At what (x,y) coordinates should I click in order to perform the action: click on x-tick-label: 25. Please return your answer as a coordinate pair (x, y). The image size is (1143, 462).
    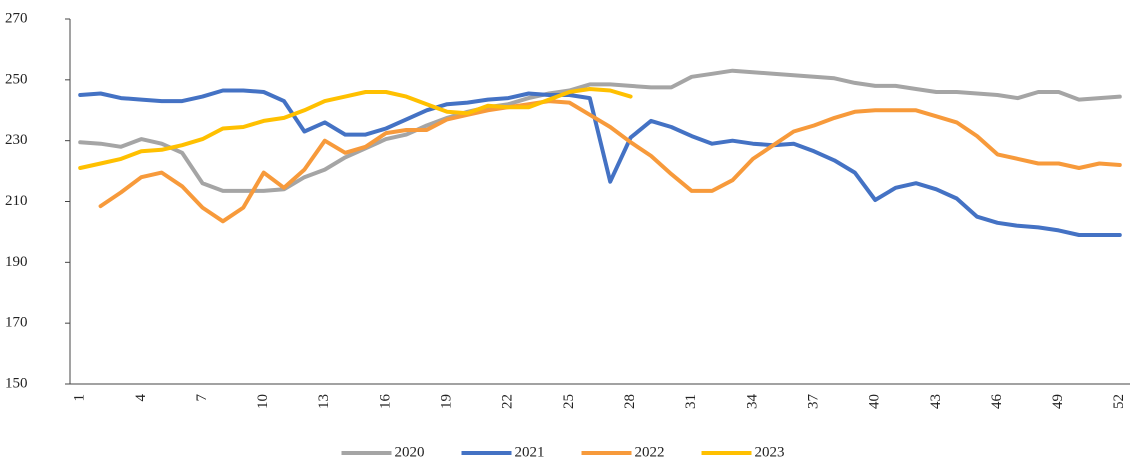
    Looking at the image, I should click on (569, 401).